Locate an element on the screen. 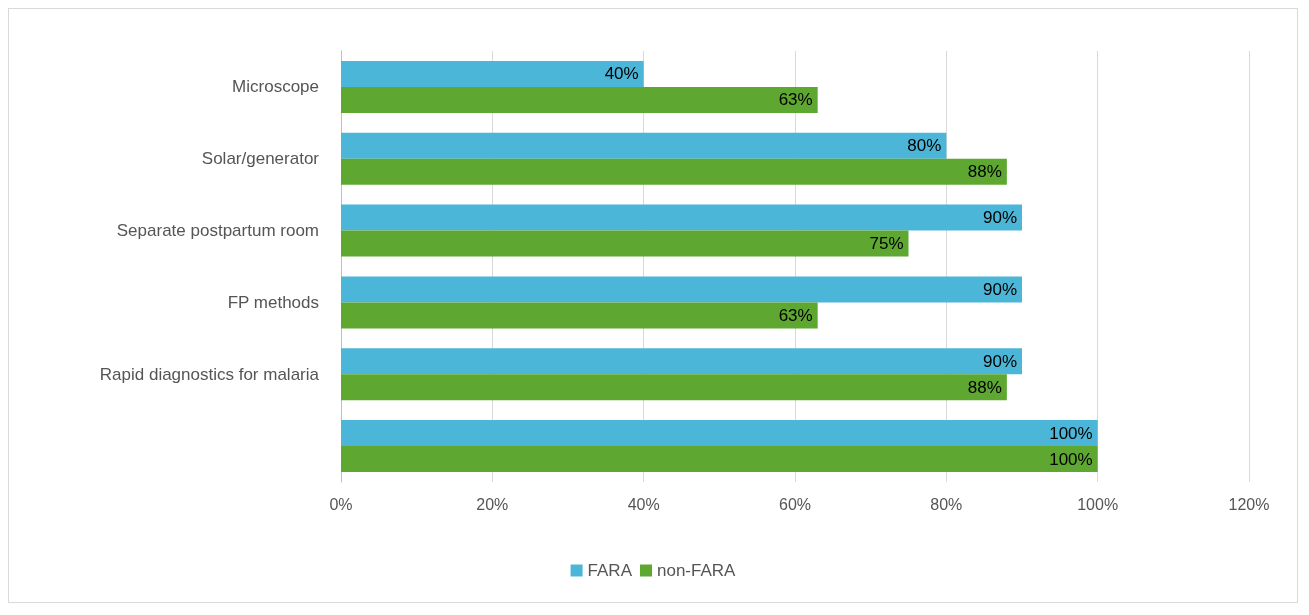 The image size is (1309, 615). y-tick-label: Microscope is located at coordinates (275, 87).